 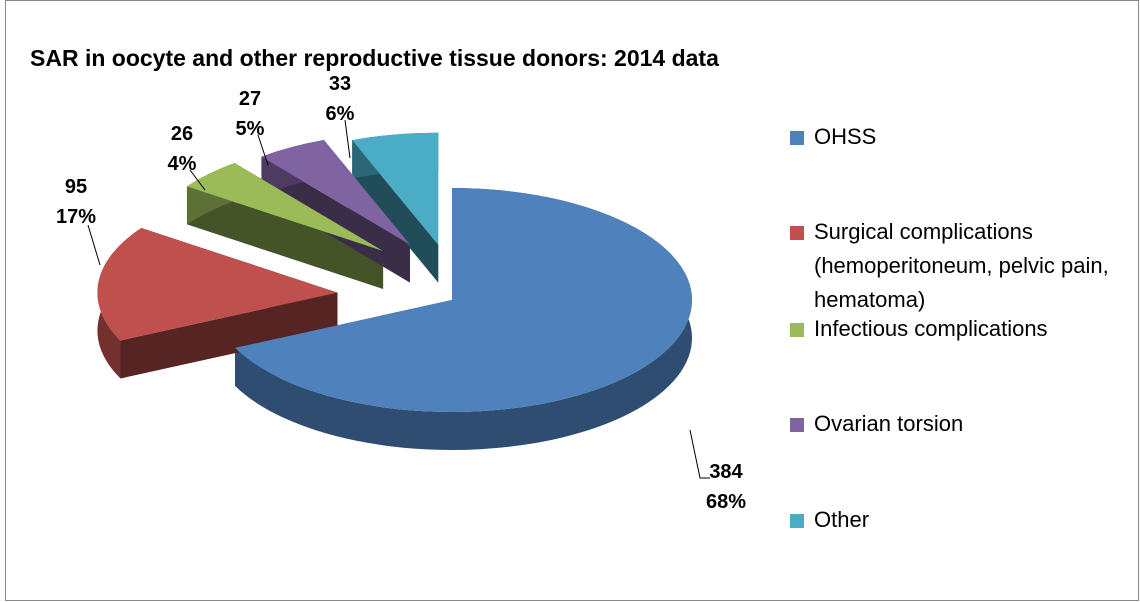 I want to click on legend-item: Other, so click(x=960, y=520).